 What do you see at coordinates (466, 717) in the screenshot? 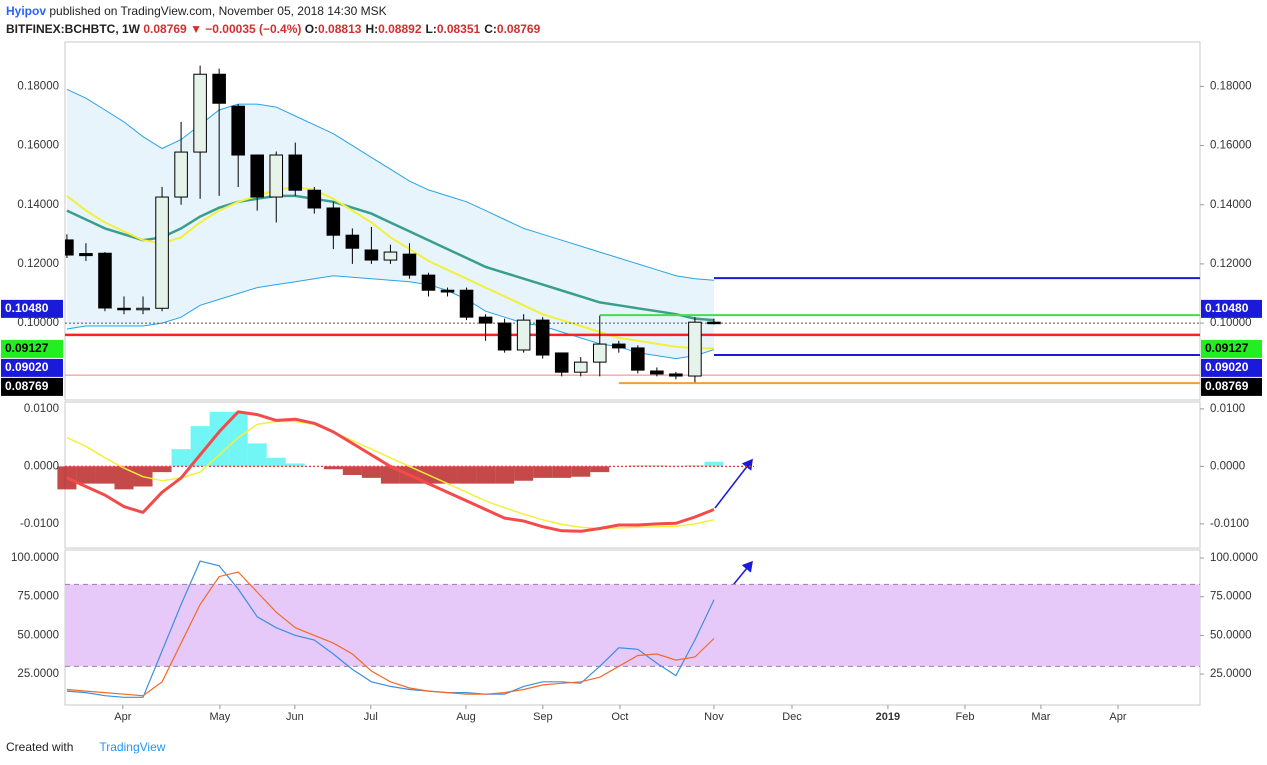
I see `x-tick-label: Aug` at bounding box center [466, 717].